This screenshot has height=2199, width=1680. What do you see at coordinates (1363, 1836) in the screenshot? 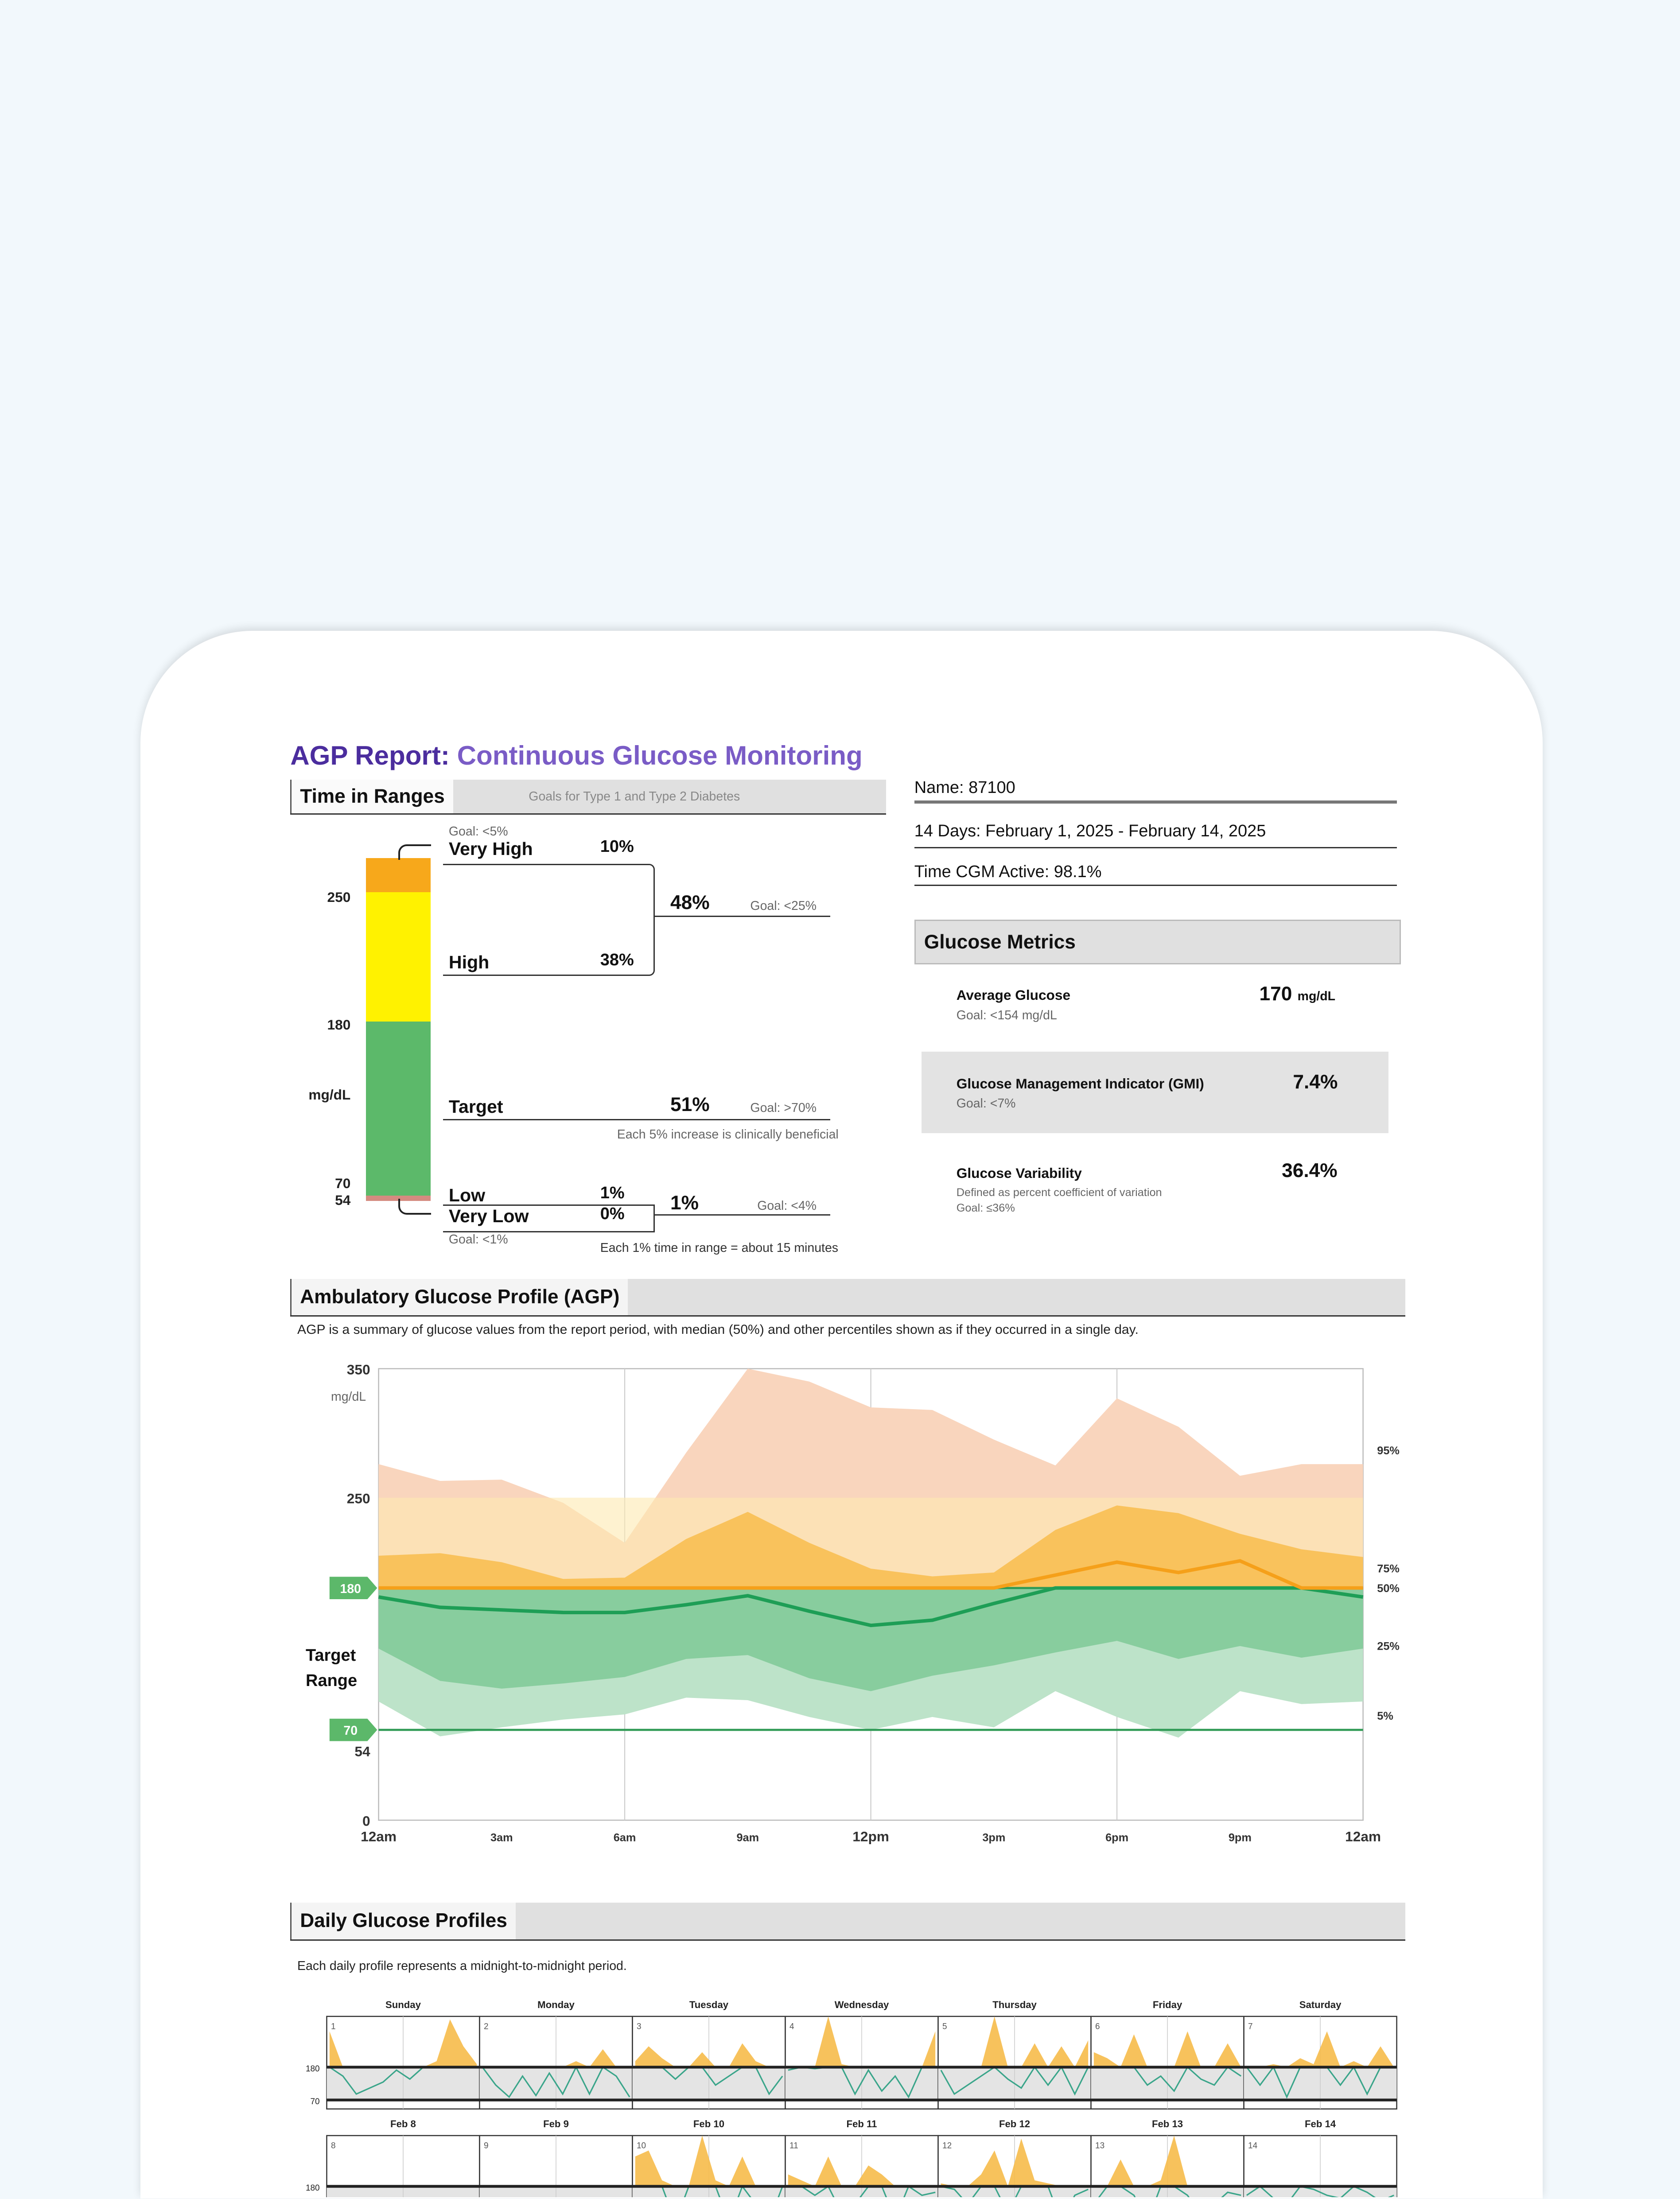
I see `x-tick-label: 12am` at bounding box center [1363, 1836].